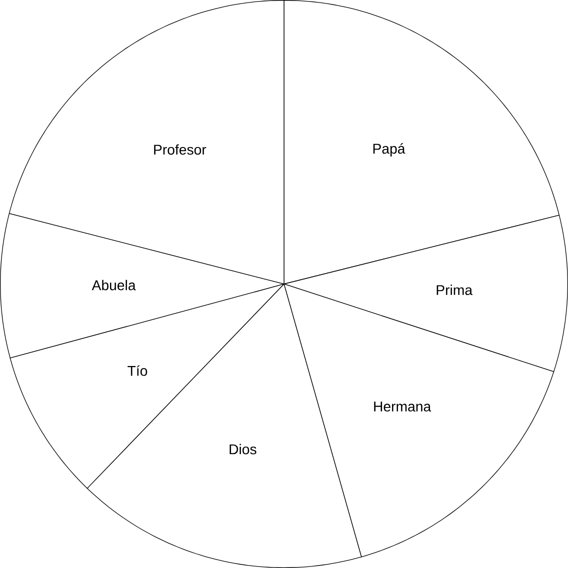 This screenshot has height=568, width=568. Describe the element at coordinates (389, 150) in the screenshot. I see `slice-label: Papá` at that location.